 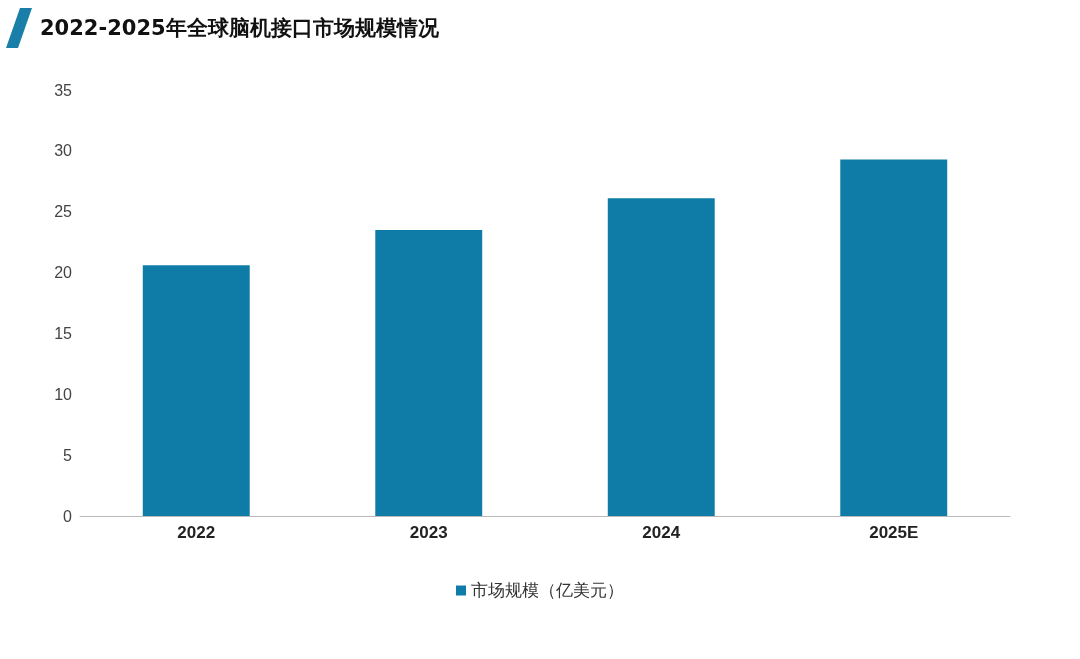 What do you see at coordinates (196, 532) in the screenshot?
I see `x-tick-label: 2022` at bounding box center [196, 532].